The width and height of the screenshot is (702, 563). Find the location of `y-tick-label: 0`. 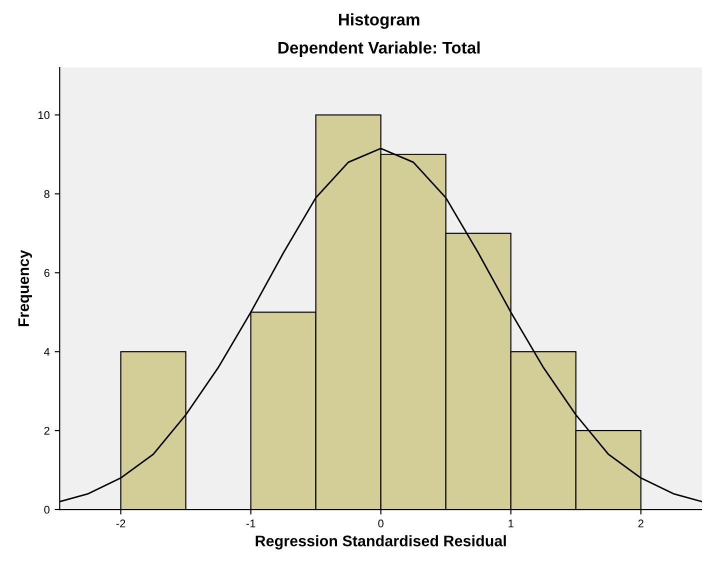

y-tick-label: 0 is located at coordinates (47, 510).